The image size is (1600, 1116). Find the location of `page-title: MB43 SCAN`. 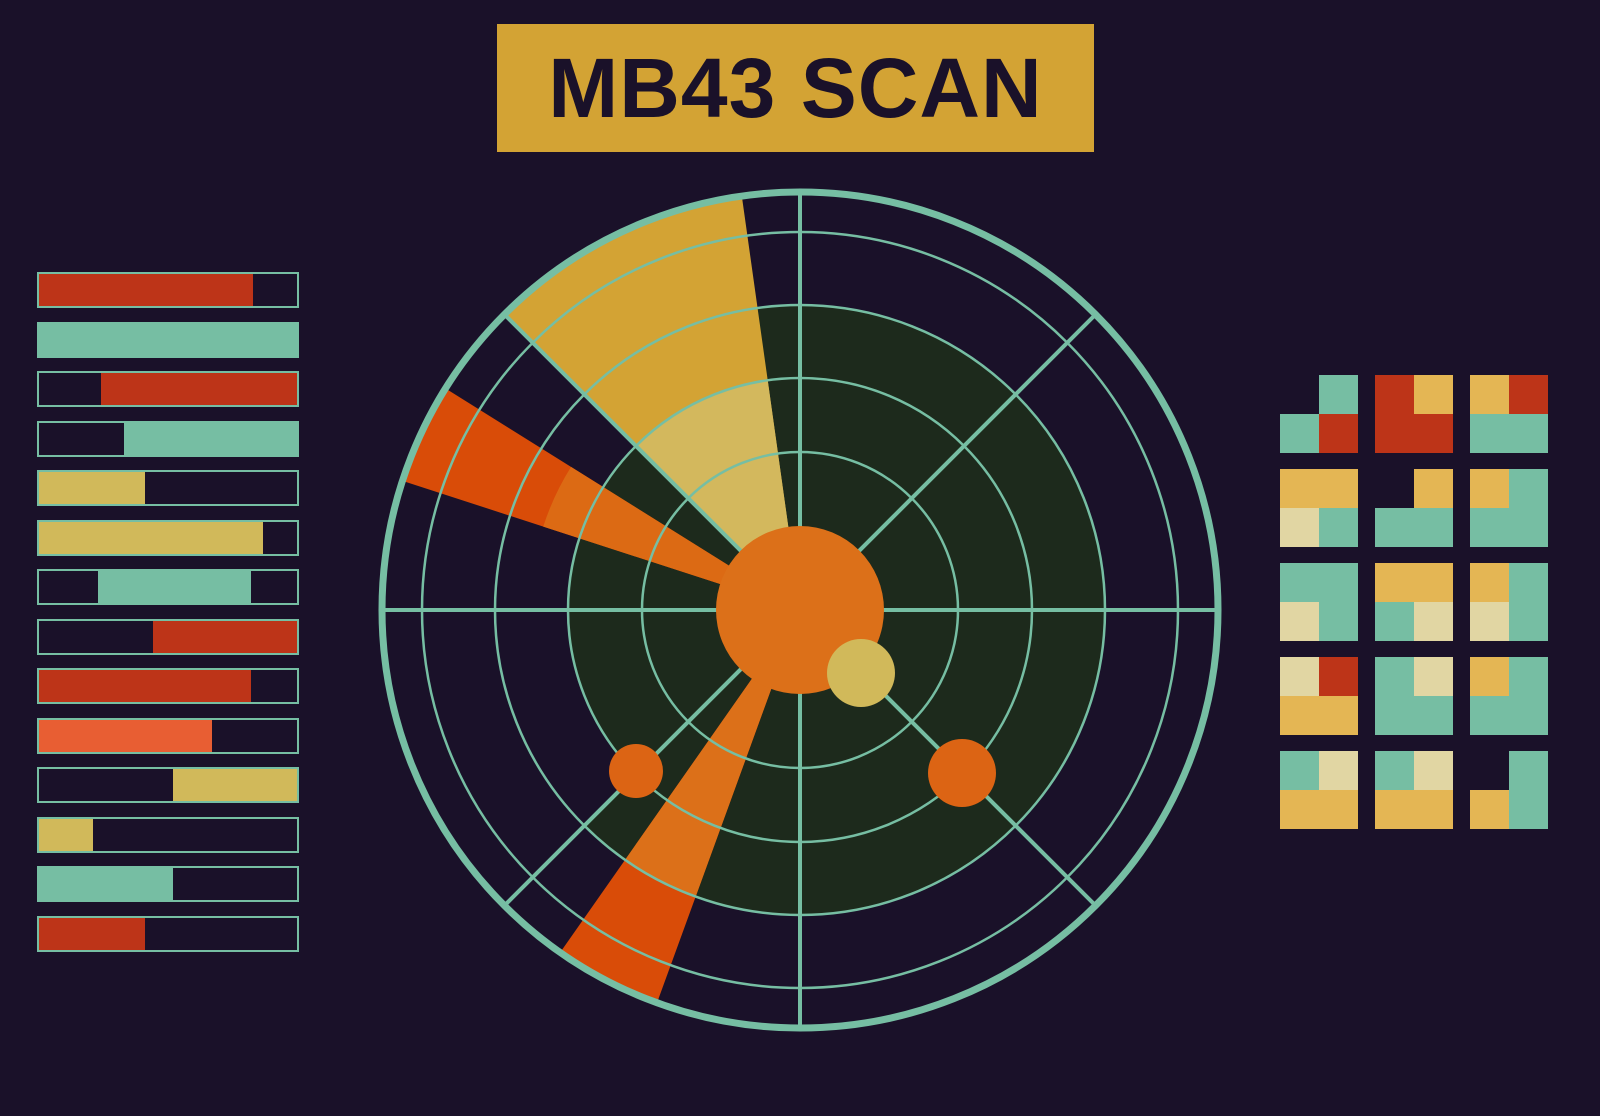

page-title: MB43 SCAN is located at coordinates (795, 87).